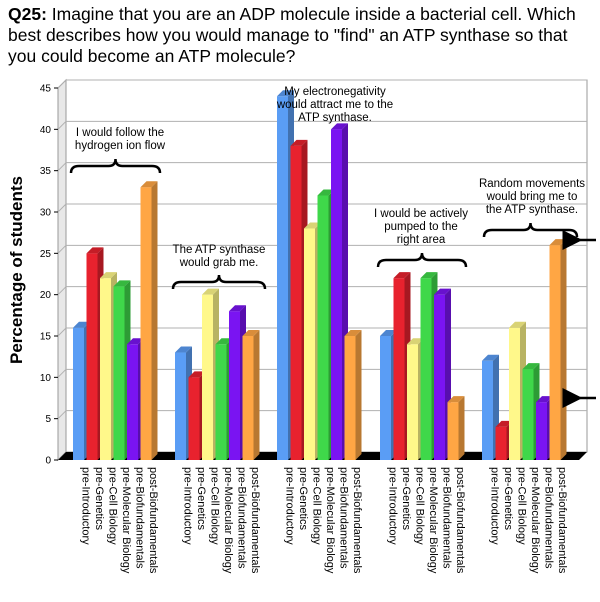  I want to click on annotation-text: pumped to the, so click(421, 227).